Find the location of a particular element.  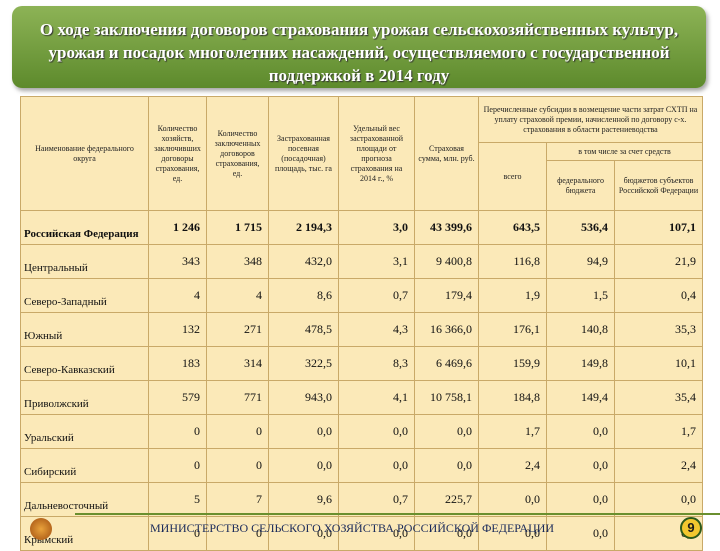

cell-sum: 10 758,1 is located at coordinates (446, 397).